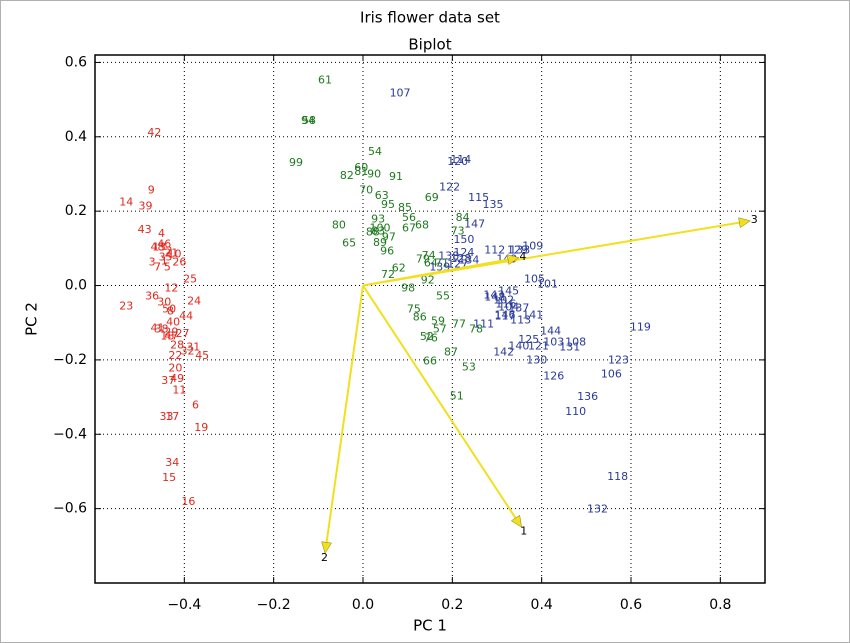 The height and width of the screenshot is (643, 850). What do you see at coordinates (420, 317) in the screenshot?
I see `point-label: 86` at bounding box center [420, 317].